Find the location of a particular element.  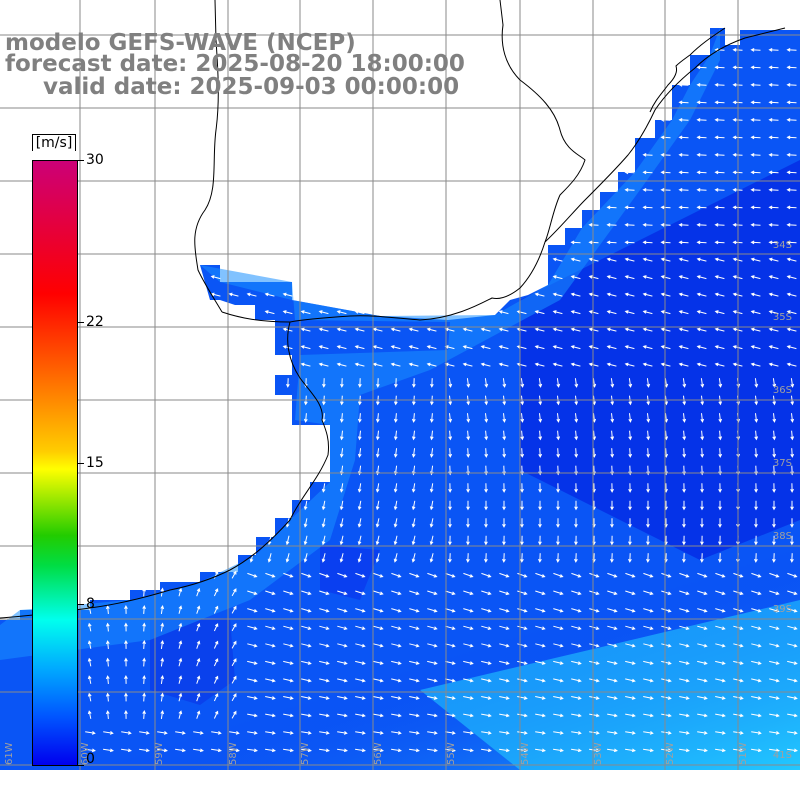

colorbar-unit: [m/s] is located at coordinates (54, 142).